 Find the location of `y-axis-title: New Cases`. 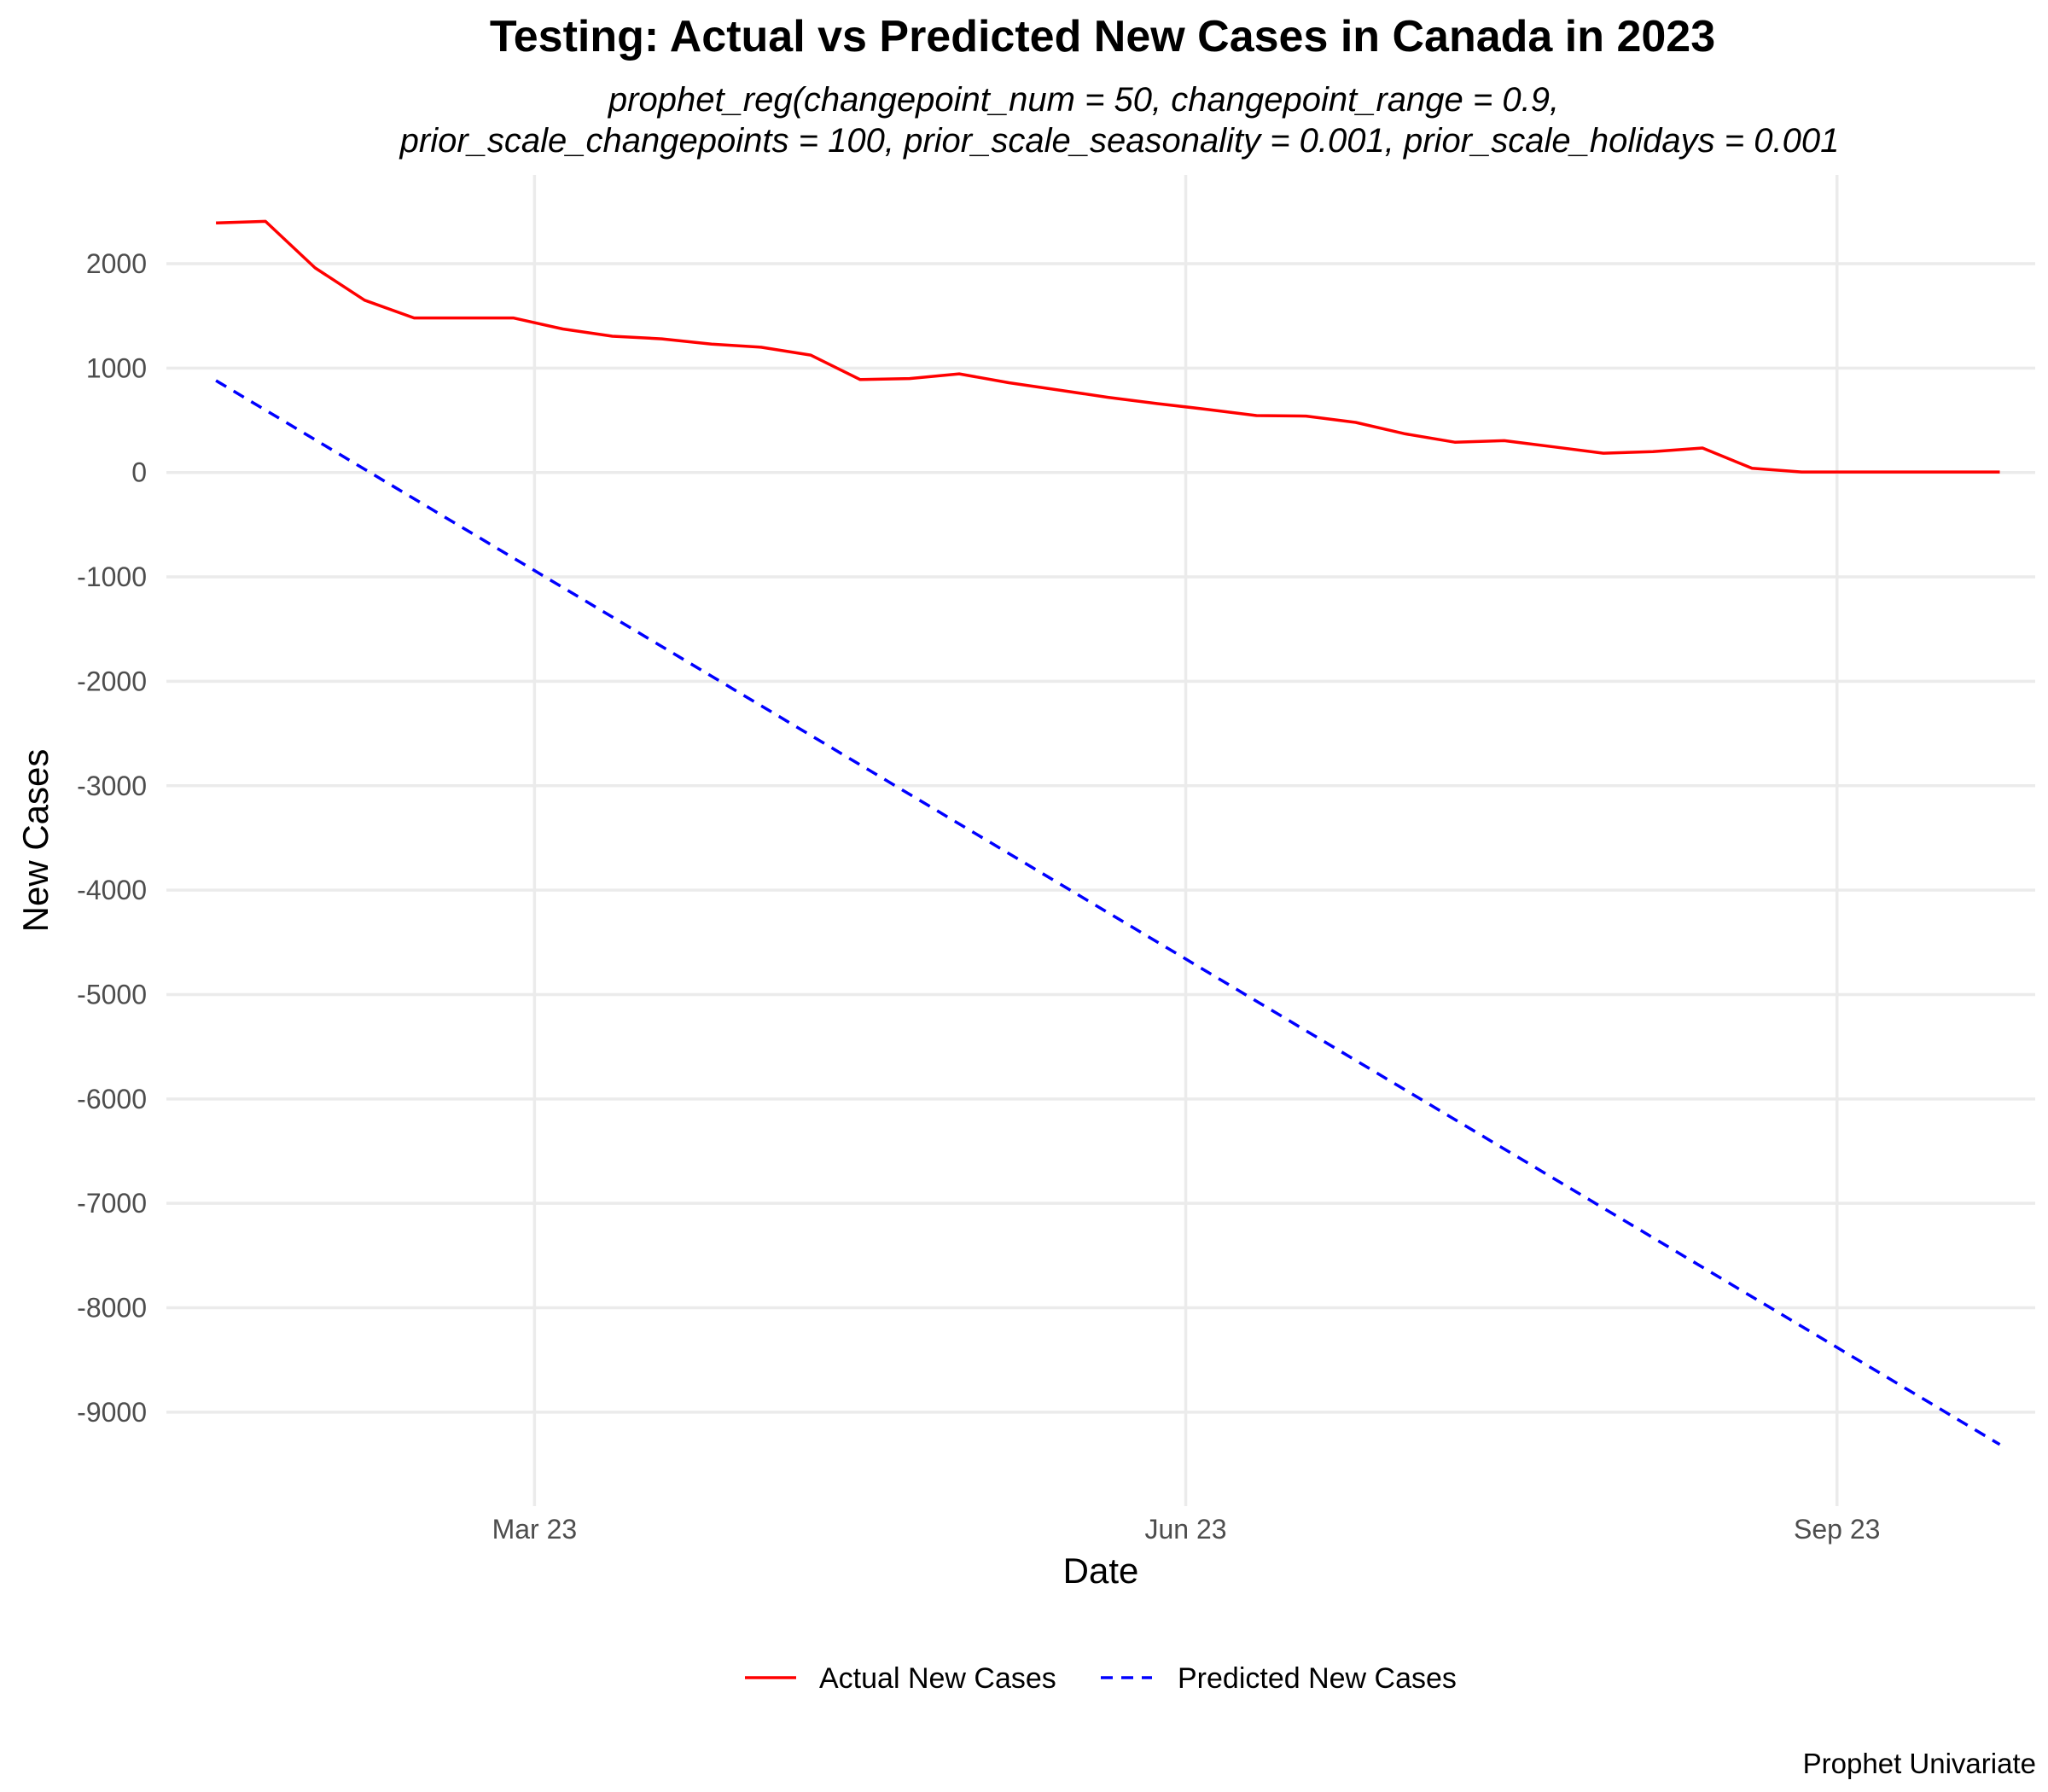

y-axis-title: New Cases is located at coordinates (35, 841).